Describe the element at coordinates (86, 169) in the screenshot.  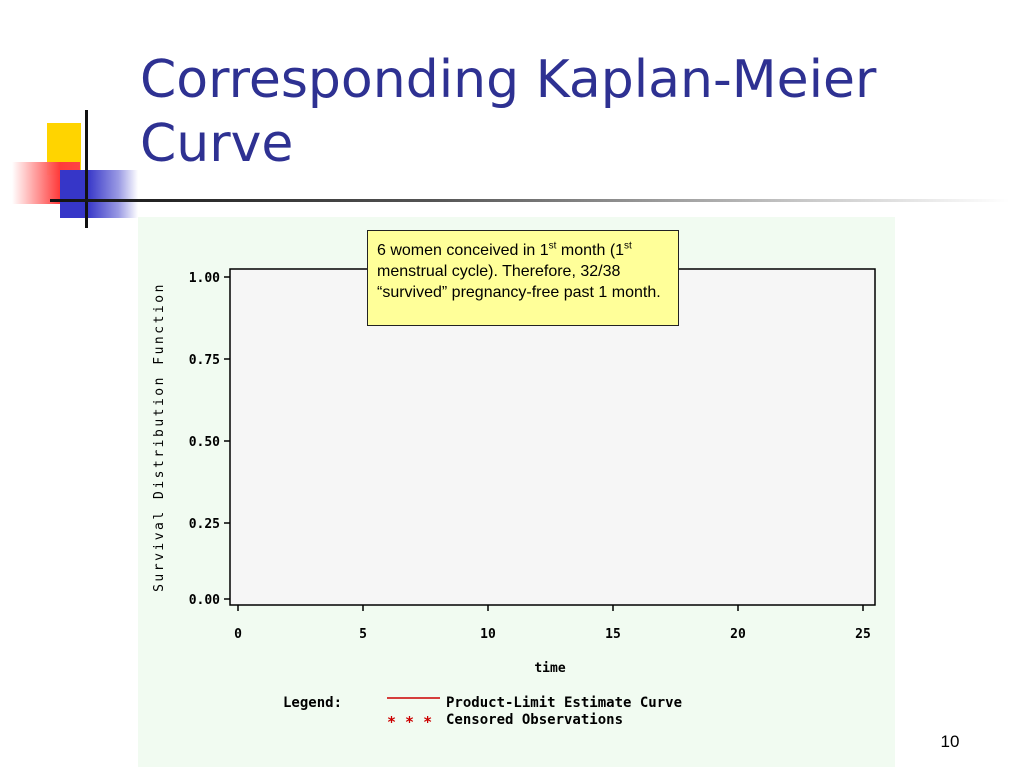
I see `decorative-vertical-line` at that location.